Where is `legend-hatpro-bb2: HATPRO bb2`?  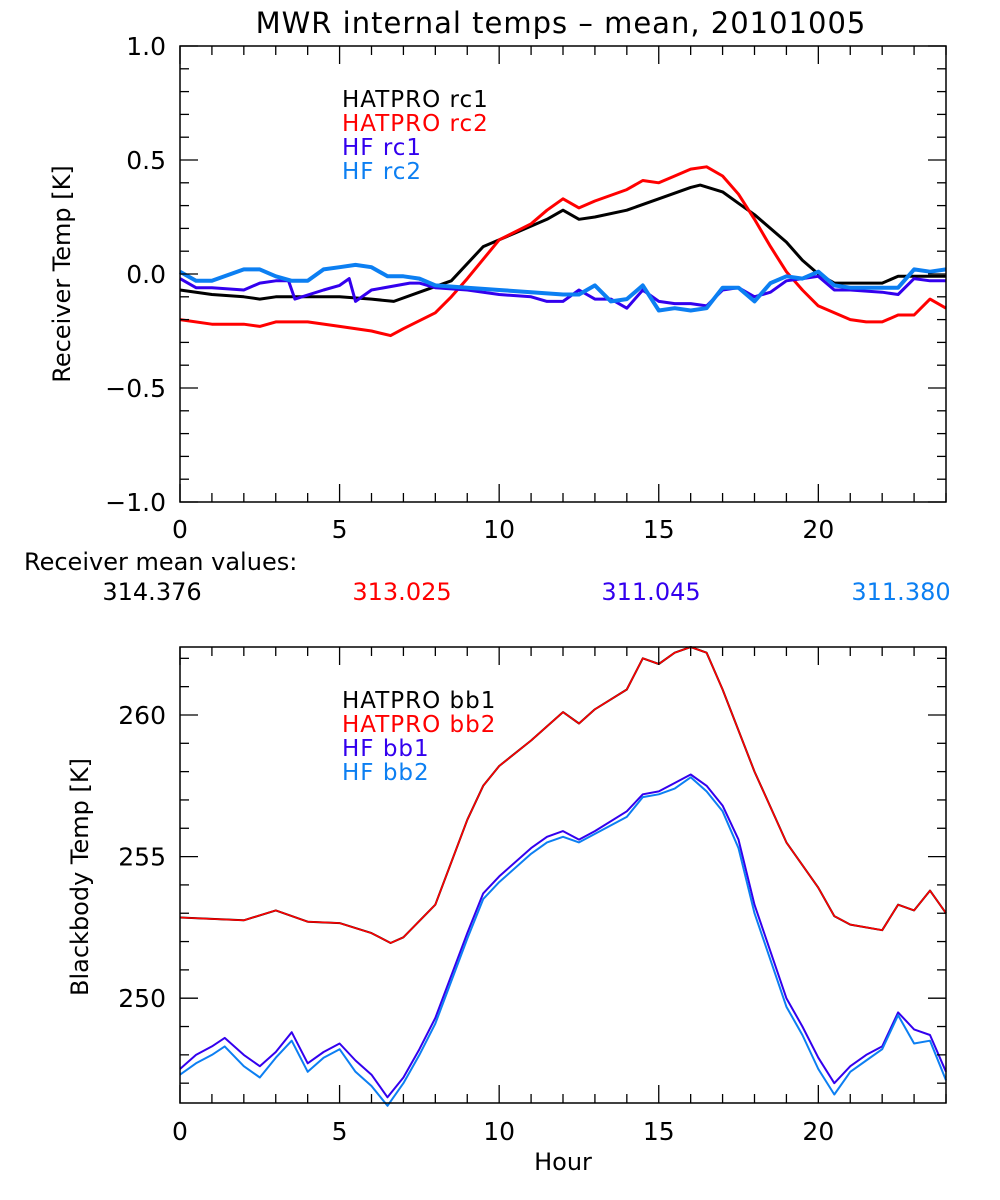
legend-hatpro-bb2: HATPRO bb2 is located at coordinates (419, 725).